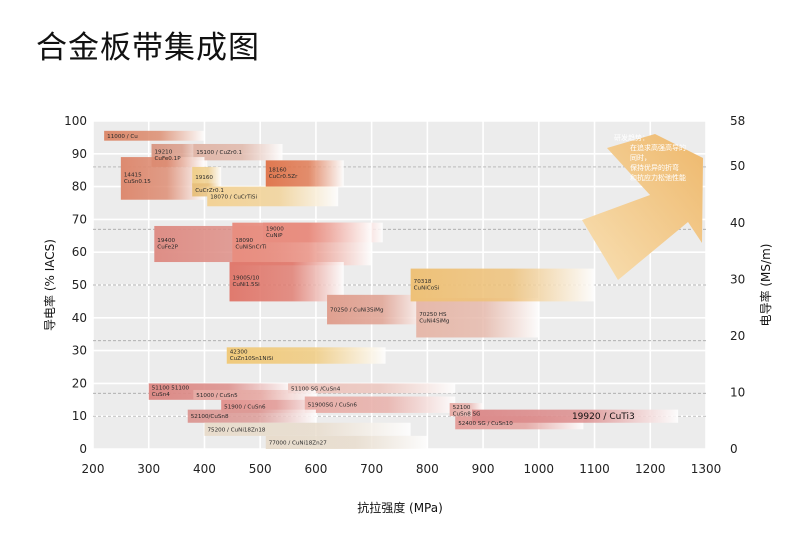  Describe the element at coordinates (245, 407) in the screenshot. I see `alloy-label: 51900 / CuSn6` at that location.